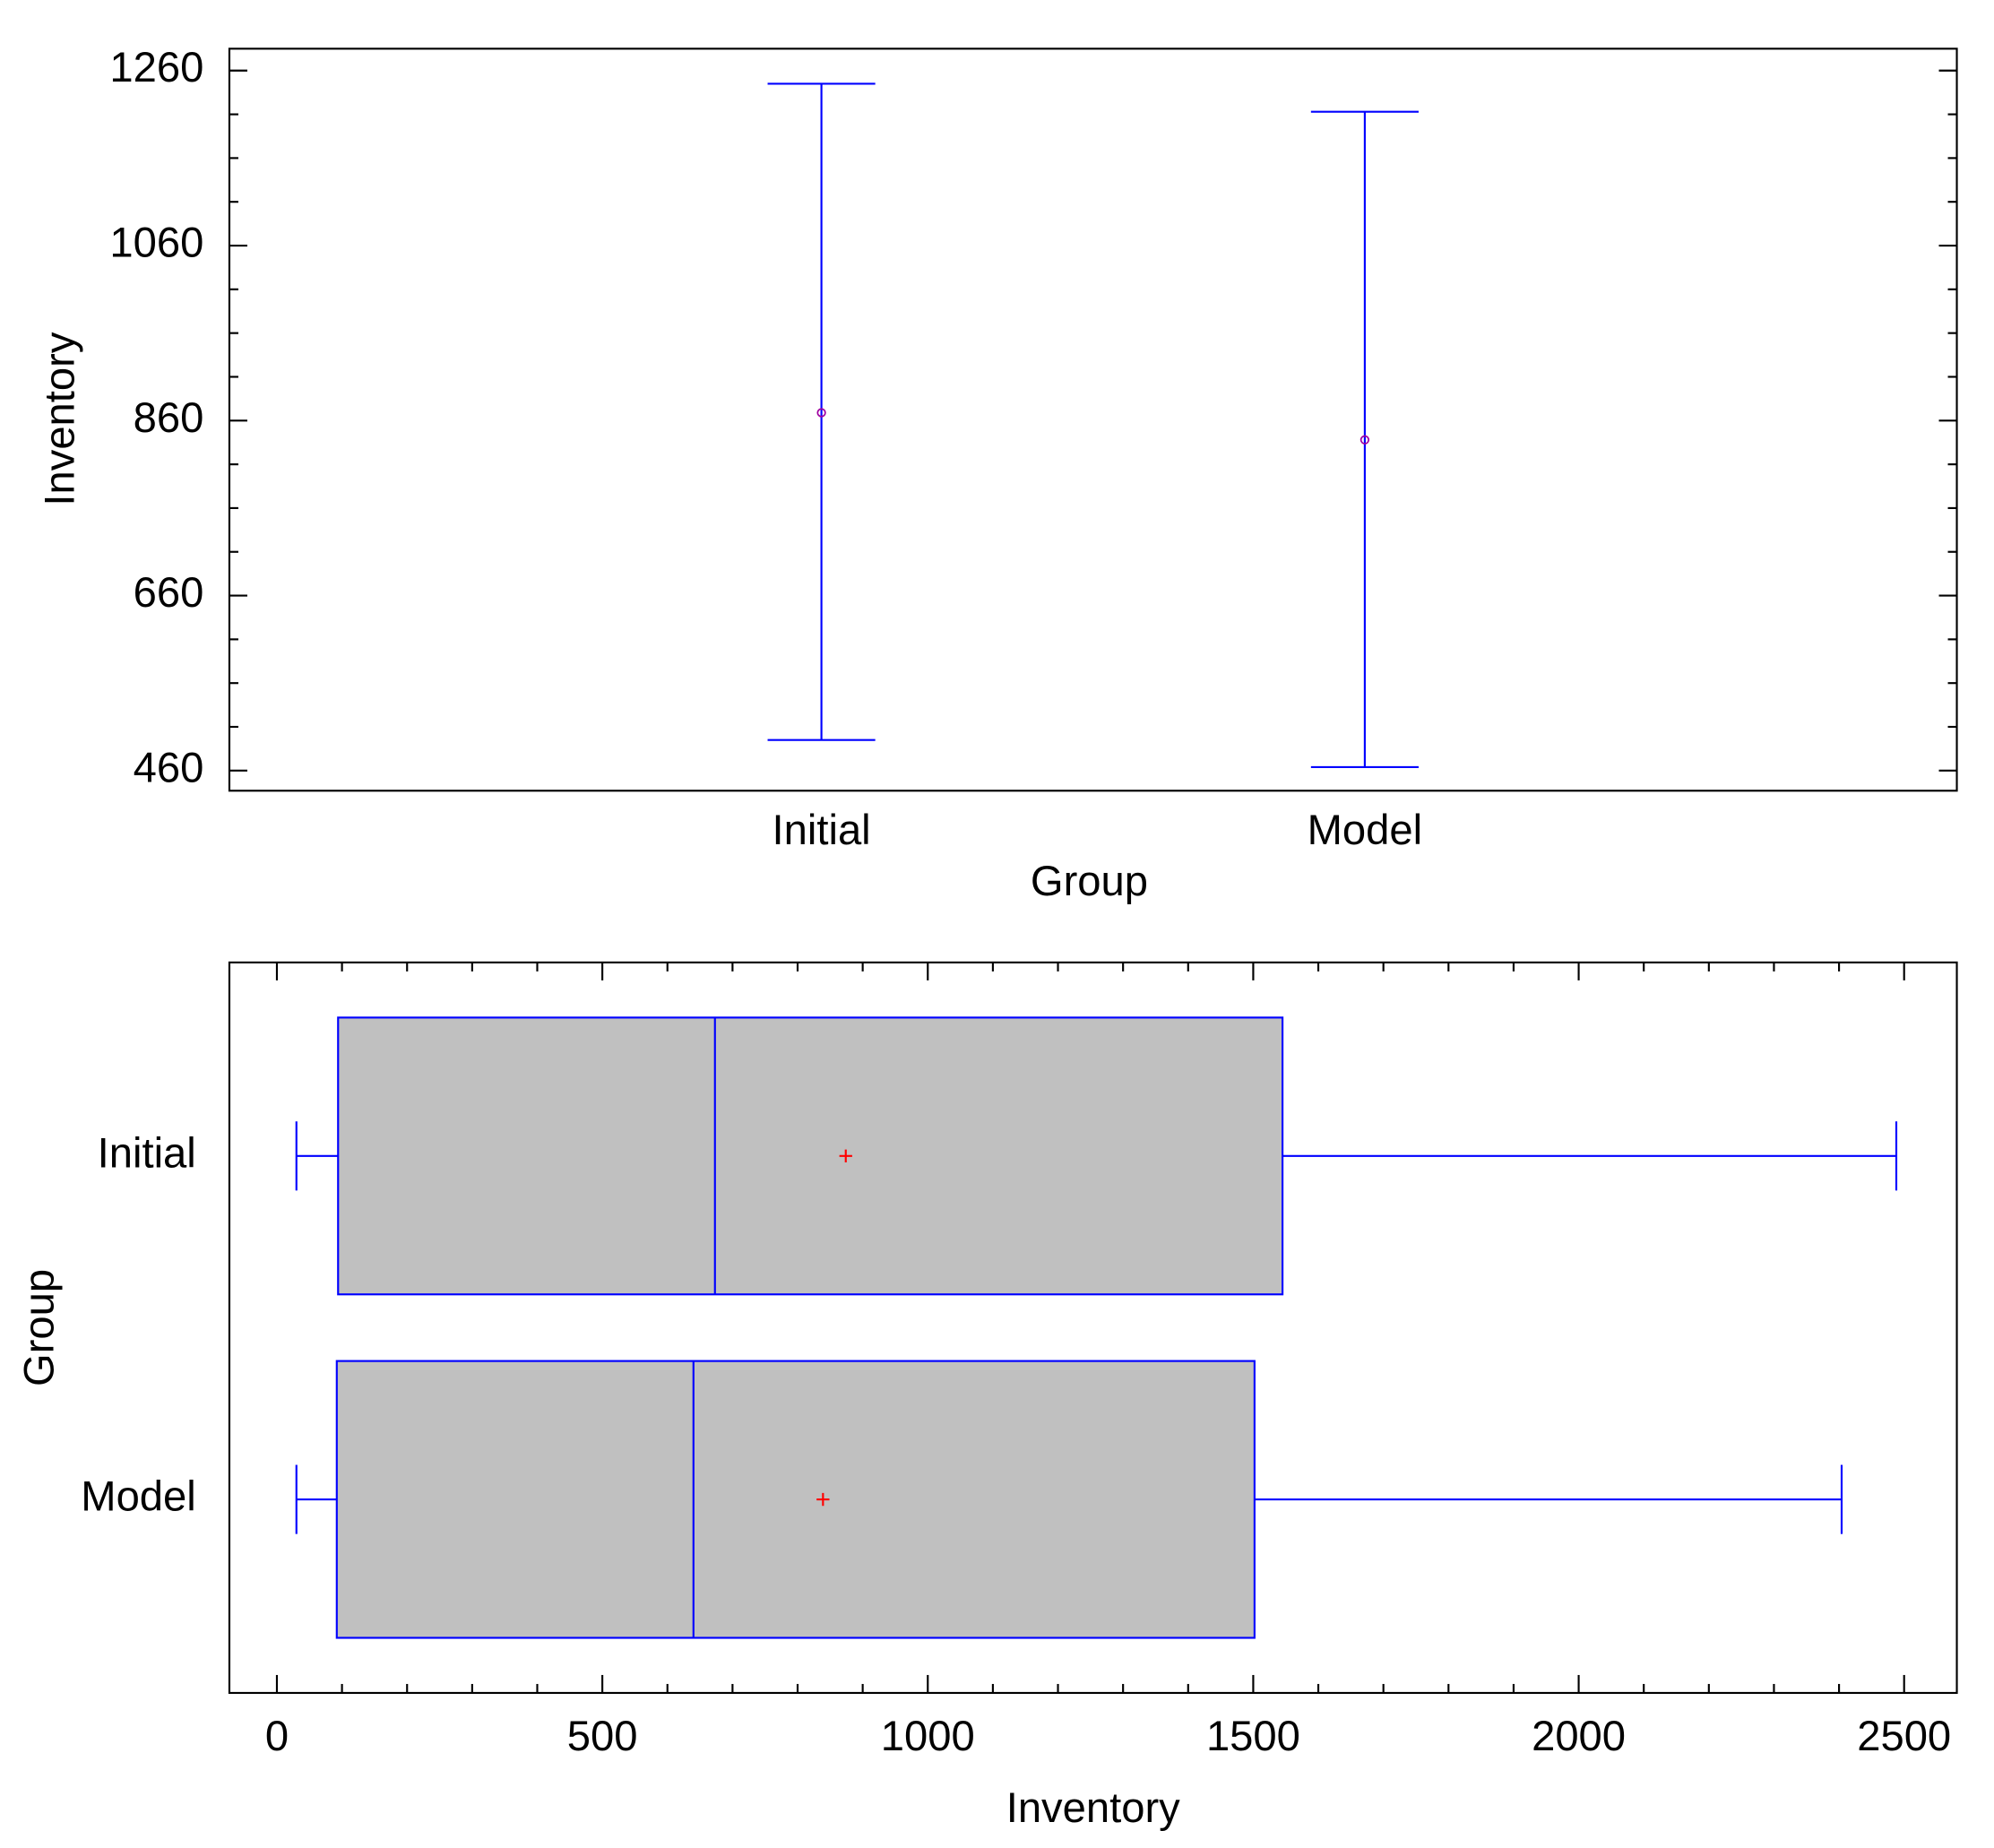  I want to click on x-tick-label: 2000, so click(1579, 1735).